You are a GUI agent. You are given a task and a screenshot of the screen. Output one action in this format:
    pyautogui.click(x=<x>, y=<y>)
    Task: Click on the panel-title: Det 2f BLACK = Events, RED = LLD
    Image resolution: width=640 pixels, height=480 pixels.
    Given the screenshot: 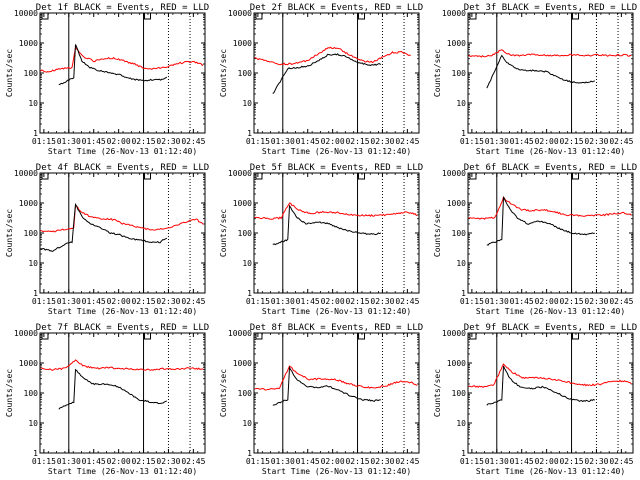 What is the action you would take?
    pyautogui.click(x=336, y=8)
    